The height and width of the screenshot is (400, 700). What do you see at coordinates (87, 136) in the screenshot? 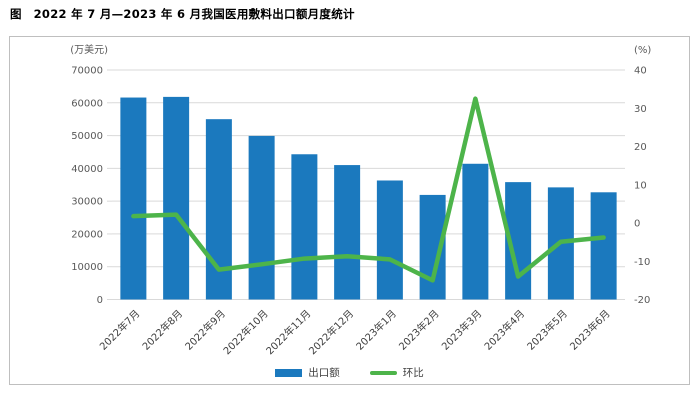
I see `left-tick-label: 50000` at bounding box center [87, 136].